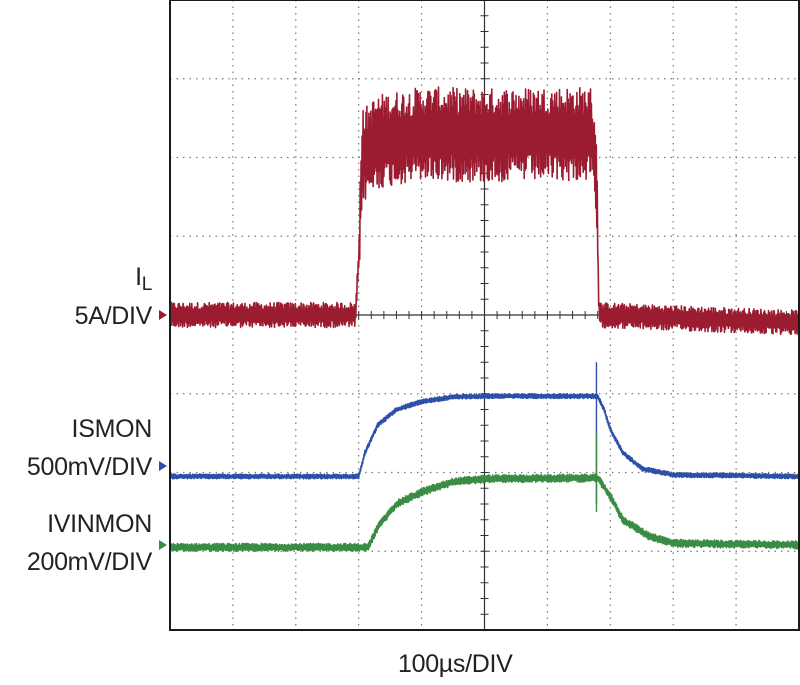  Describe the element at coordinates (89, 562) in the screenshot. I see `ivinmon-scale-label: 200mV/DIV` at that location.